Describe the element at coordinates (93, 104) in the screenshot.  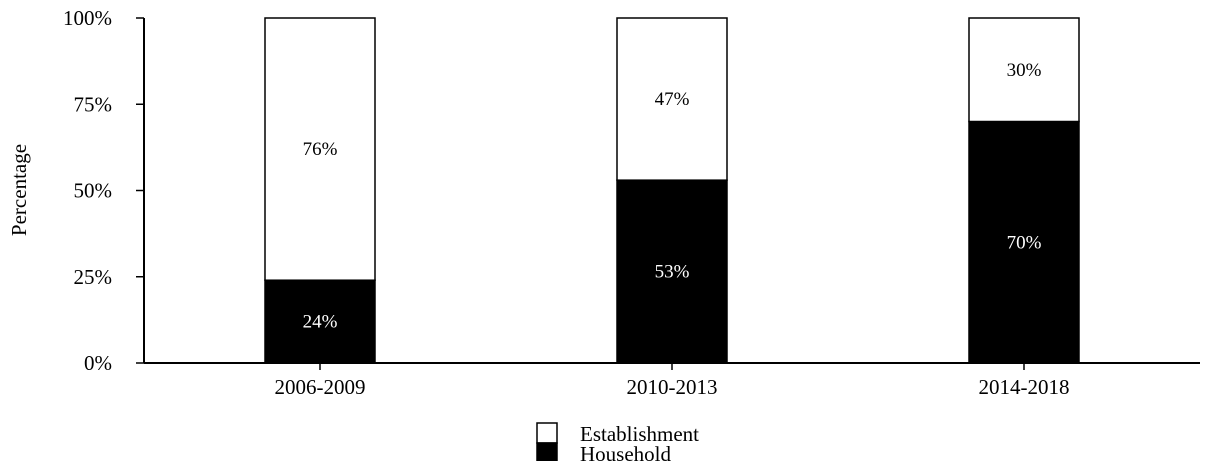
I see `y-tick-label: 75%` at that location.